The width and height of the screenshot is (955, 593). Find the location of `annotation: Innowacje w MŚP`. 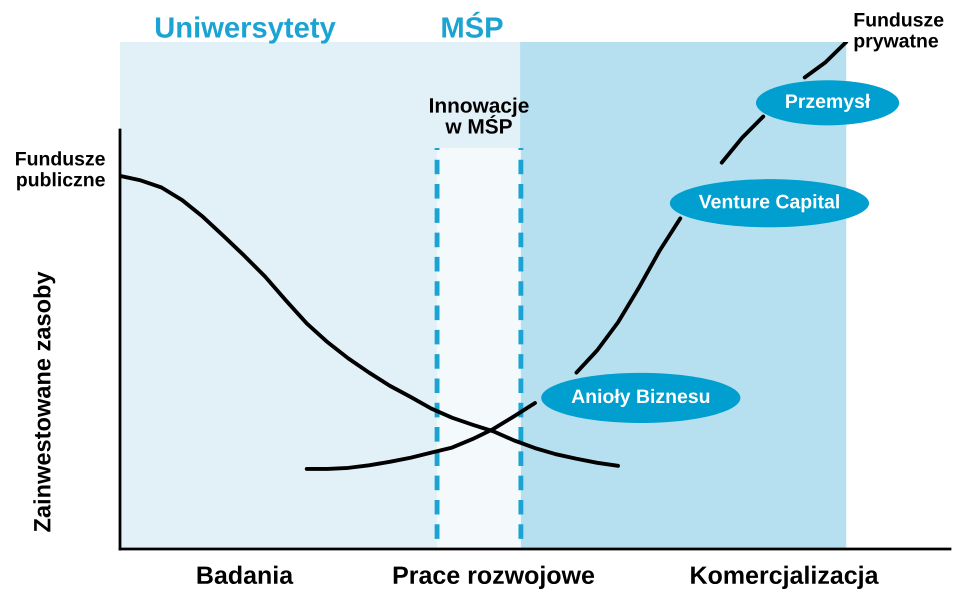

annotation: Innowacje w MŚP is located at coordinates (479, 116).